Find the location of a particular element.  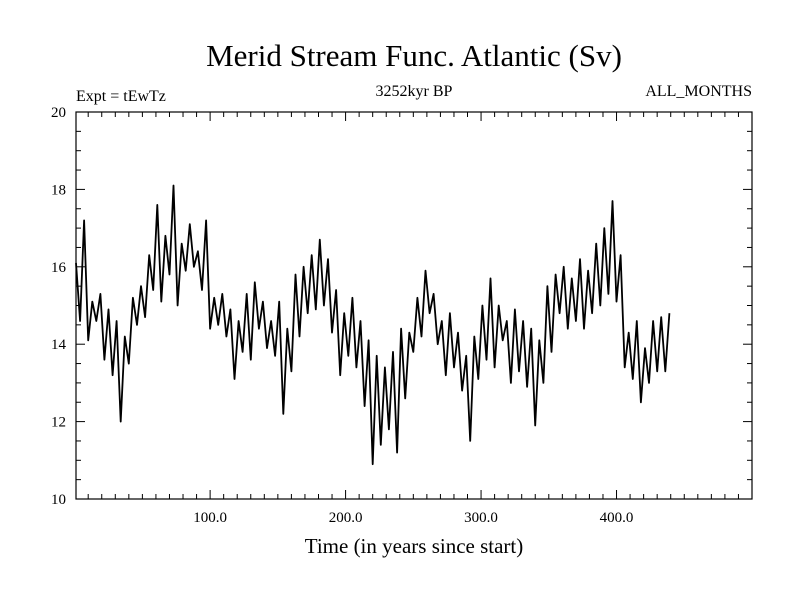

x-tick-label: 300.0 is located at coordinates (481, 518).